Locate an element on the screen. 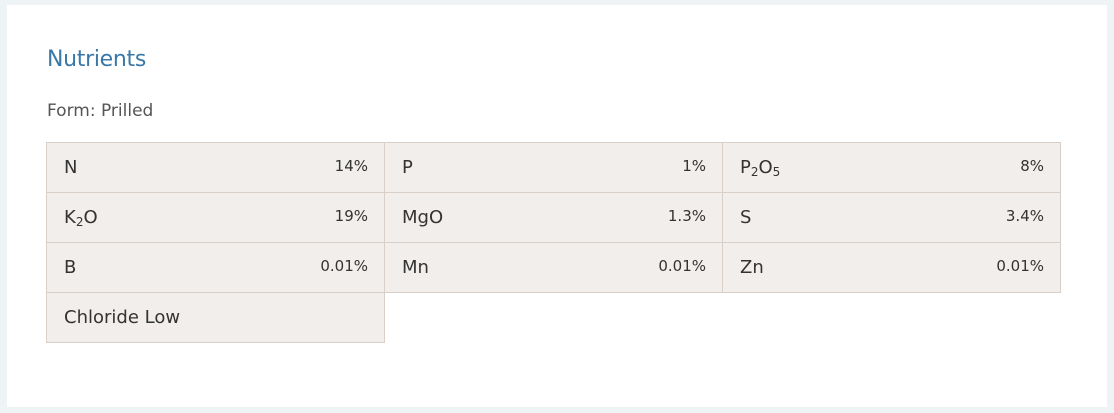 Image resolution: width=1114 pixels, height=413 pixels. nutrient-label: Mn is located at coordinates (415, 267).